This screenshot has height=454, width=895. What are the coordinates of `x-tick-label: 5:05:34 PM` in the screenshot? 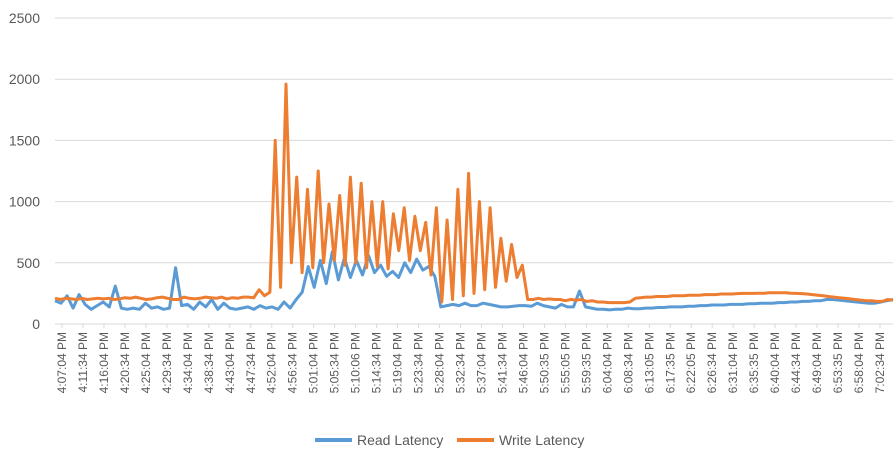 It's located at (335, 362).